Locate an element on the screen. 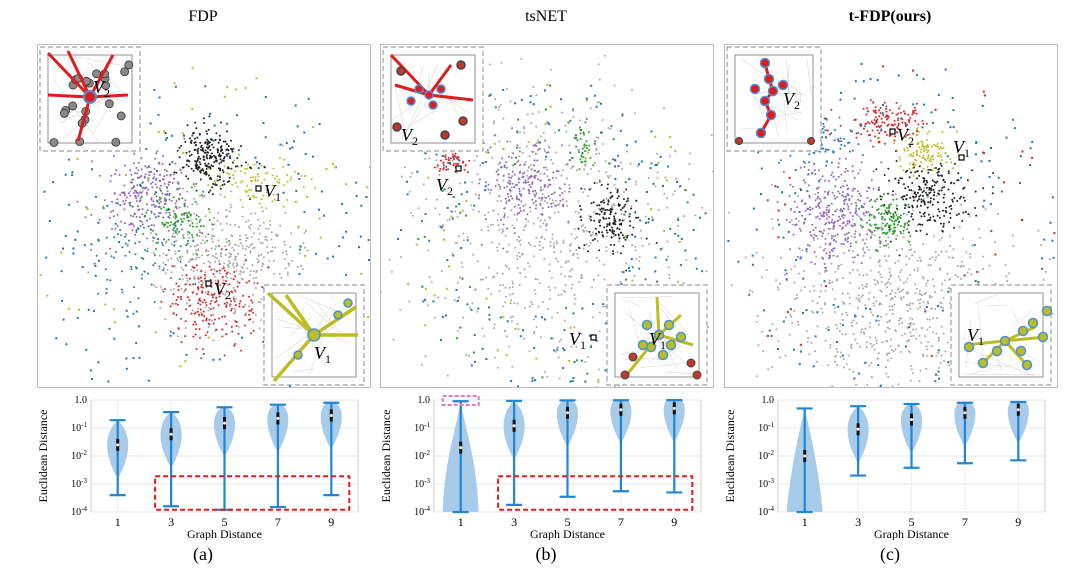 The image size is (1074, 572). inset-v1-label: V1 is located at coordinates (322, 354).